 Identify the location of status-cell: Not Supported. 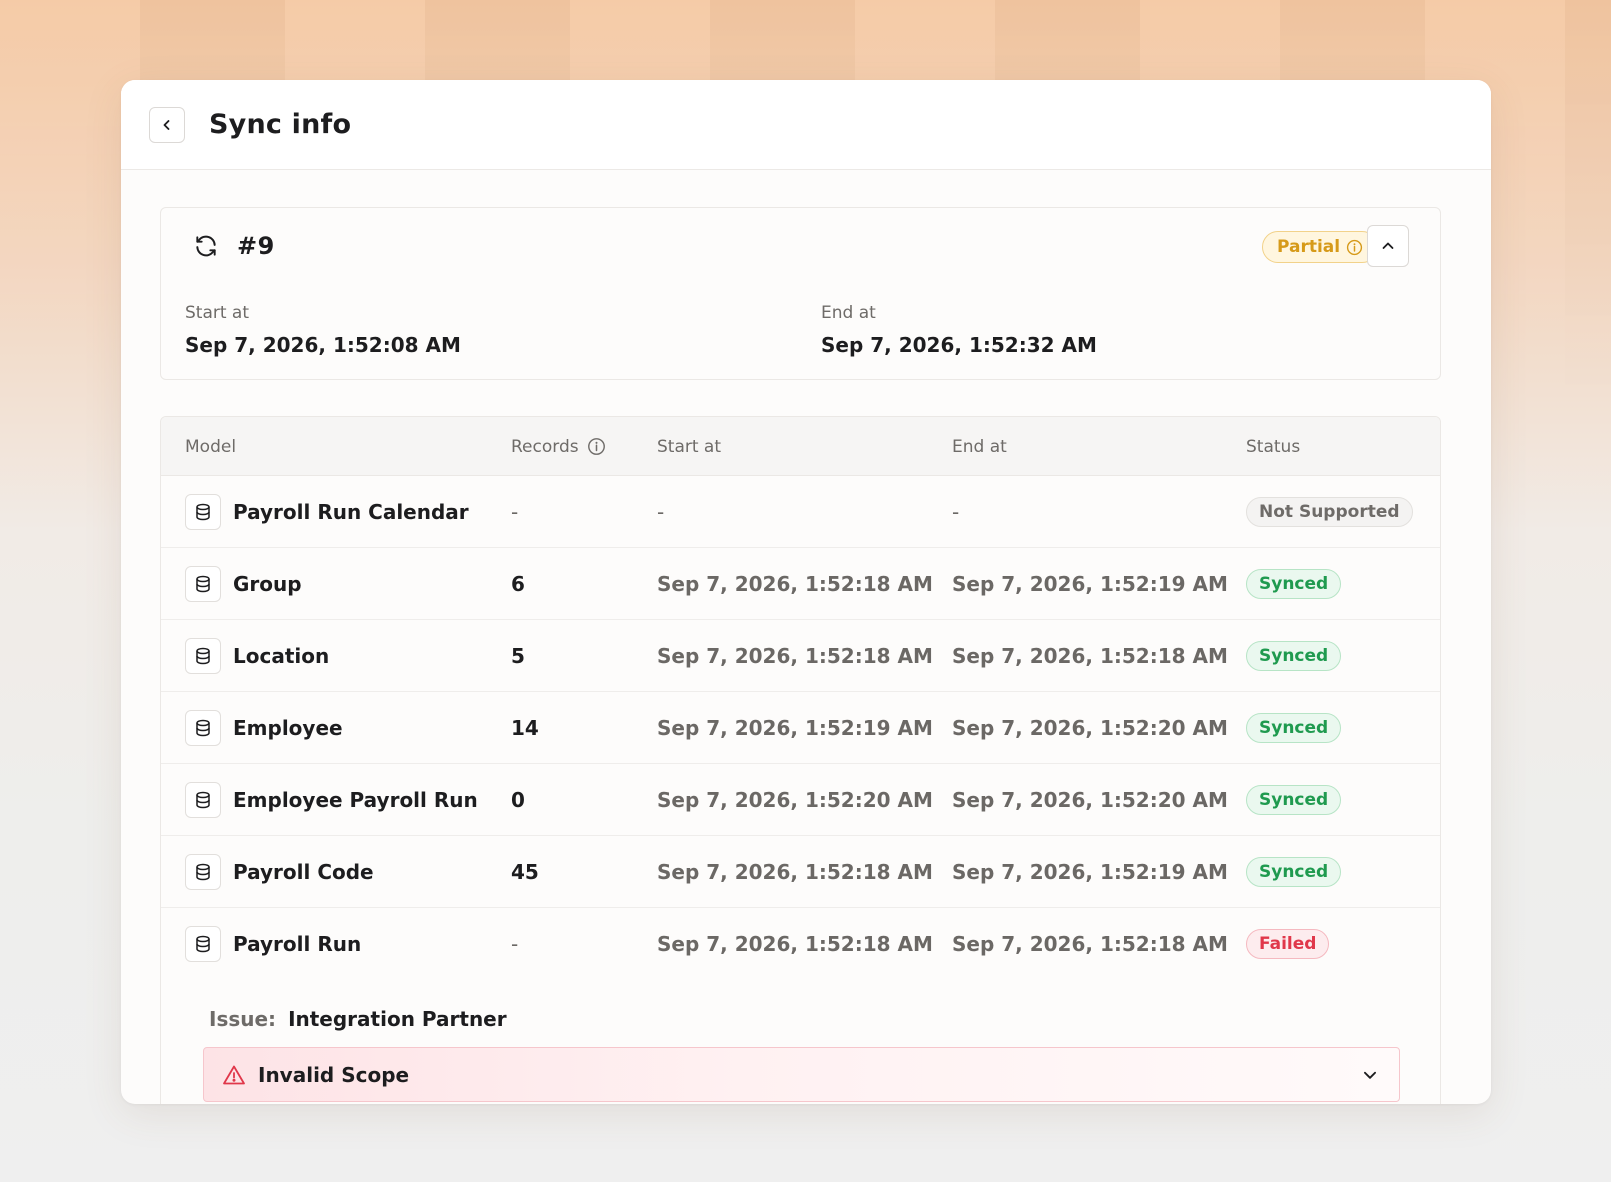
(1329, 512).